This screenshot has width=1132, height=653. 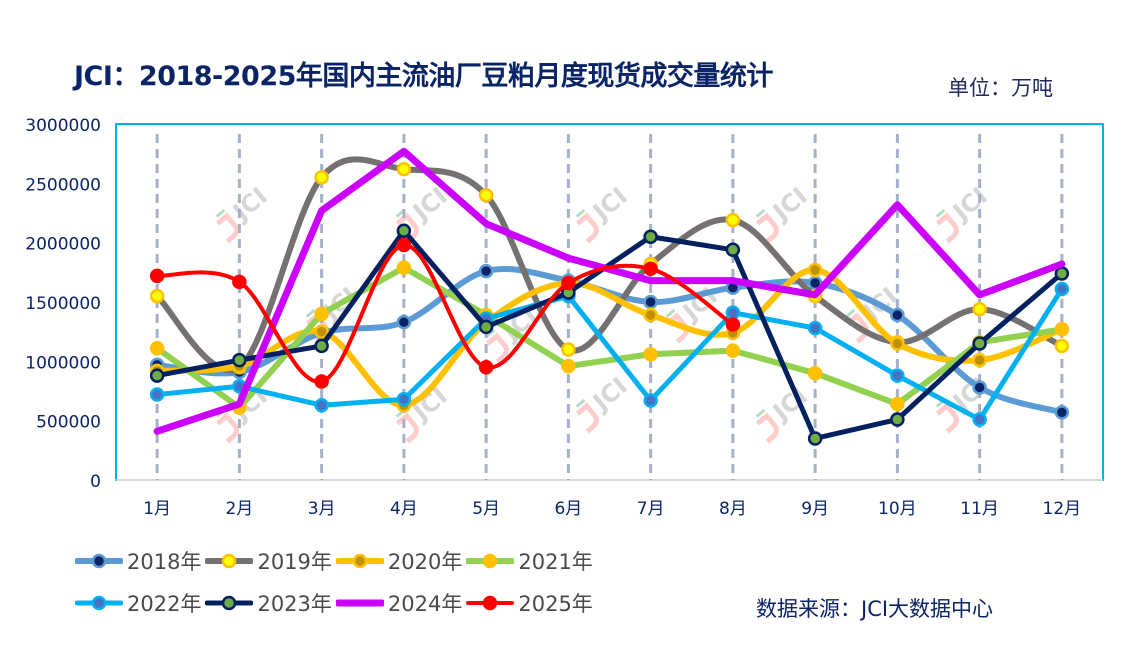 I want to click on x-tick-label: 8月, so click(x=733, y=509).